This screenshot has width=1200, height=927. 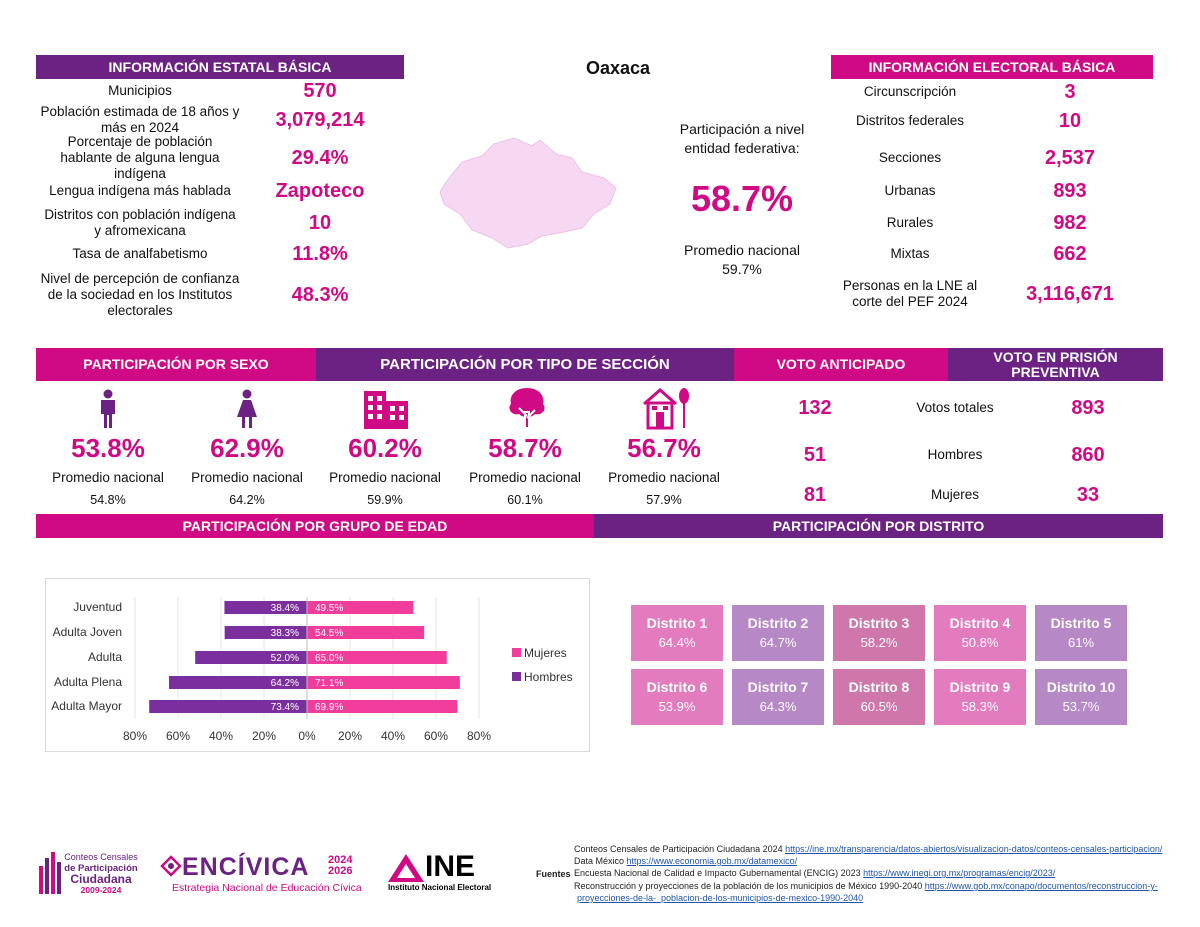 What do you see at coordinates (980, 623) in the screenshot?
I see `distrito-name: Distrito 4` at bounding box center [980, 623].